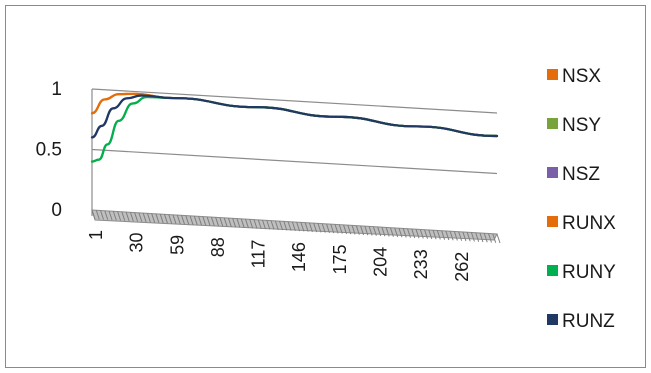 The image size is (651, 373). What do you see at coordinates (56, 210) in the screenshot?
I see `y-tick-label: 0` at bounding box center [56, 210].